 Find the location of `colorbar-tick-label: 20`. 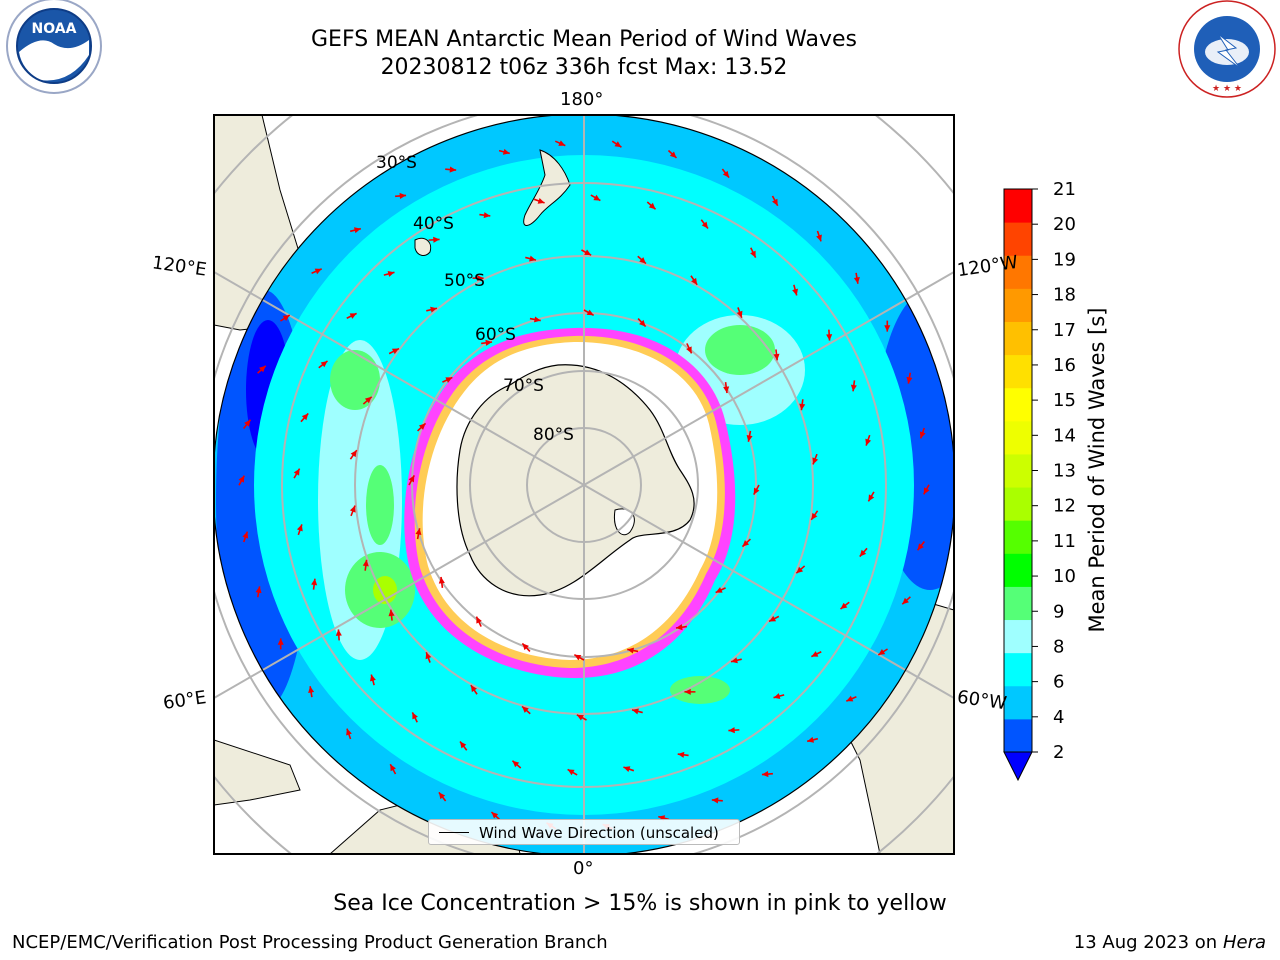

colorbar-tick-label: 20 is located at coordinates (1064, 224).